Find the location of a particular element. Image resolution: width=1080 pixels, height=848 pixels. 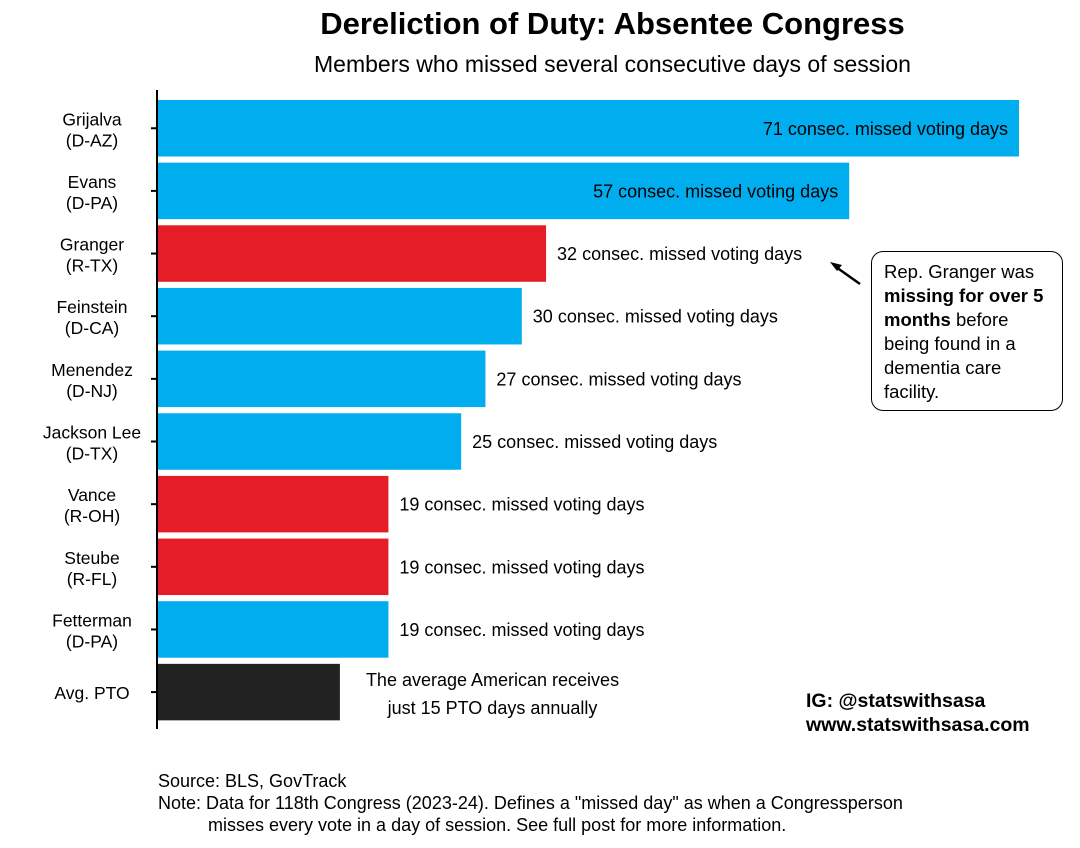

bar-fetterman is located at coordinates (273, 629).